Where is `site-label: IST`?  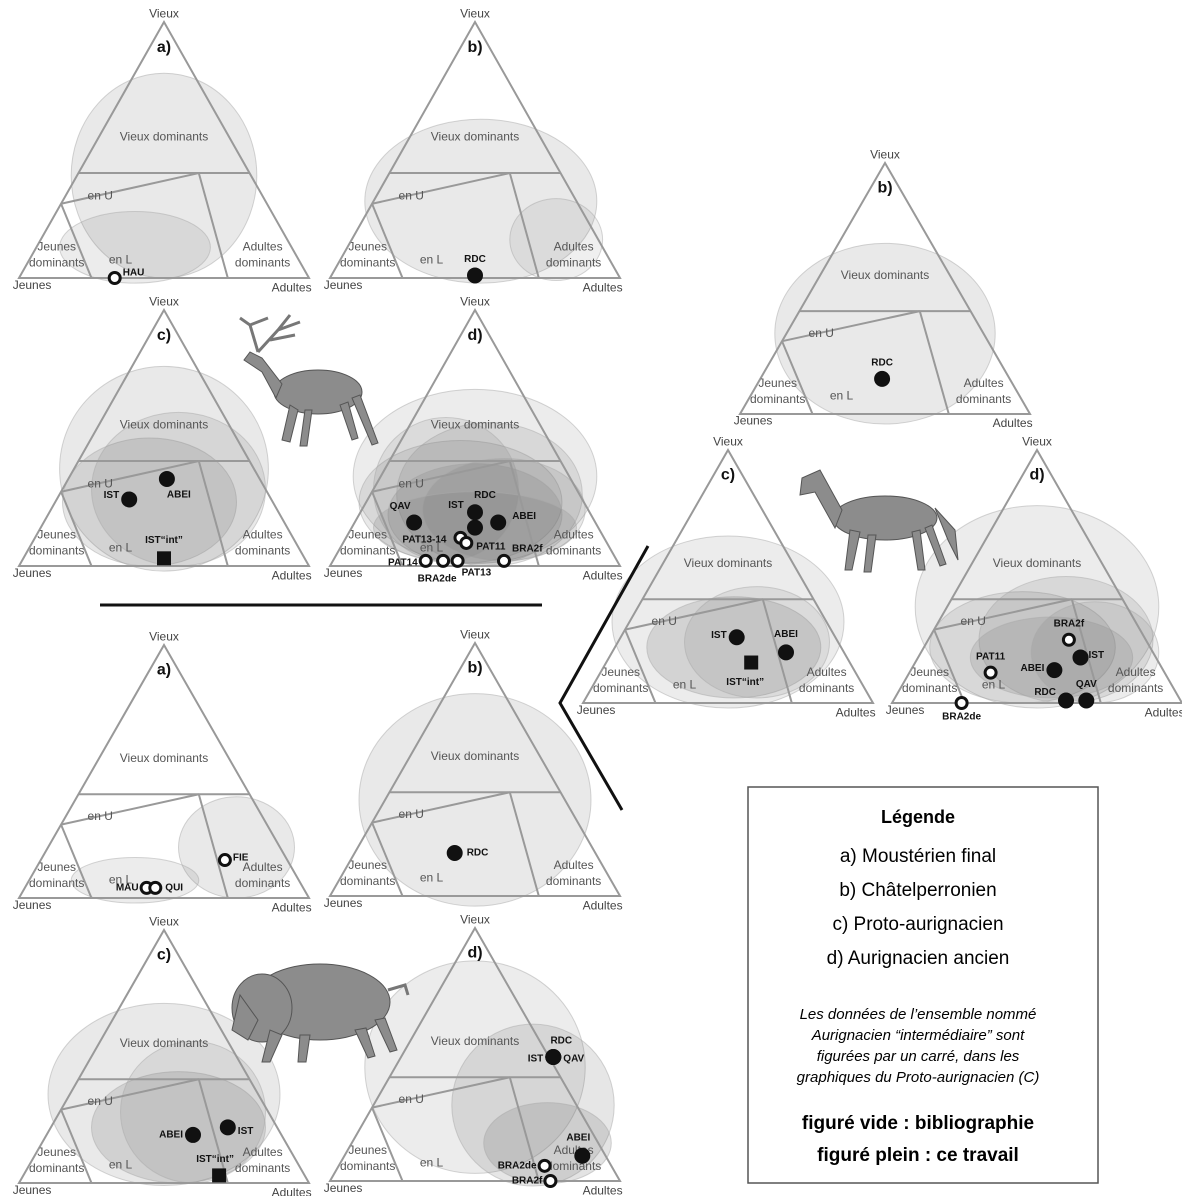 site-label: IST is located at coordinates (536, 1059).